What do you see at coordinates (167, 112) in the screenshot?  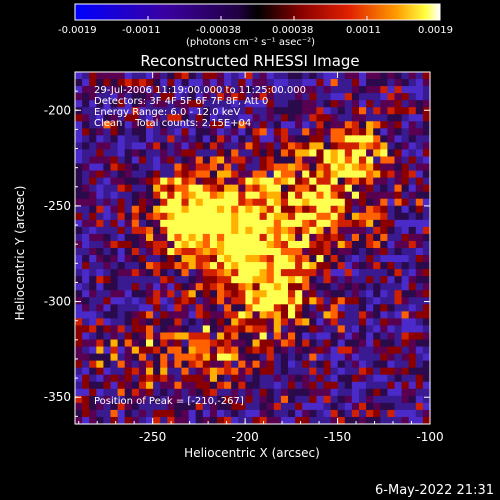 I see `info-line-energy: Energy Range: 6.0 - 12.0 keV` at bounding box center [167, 112].